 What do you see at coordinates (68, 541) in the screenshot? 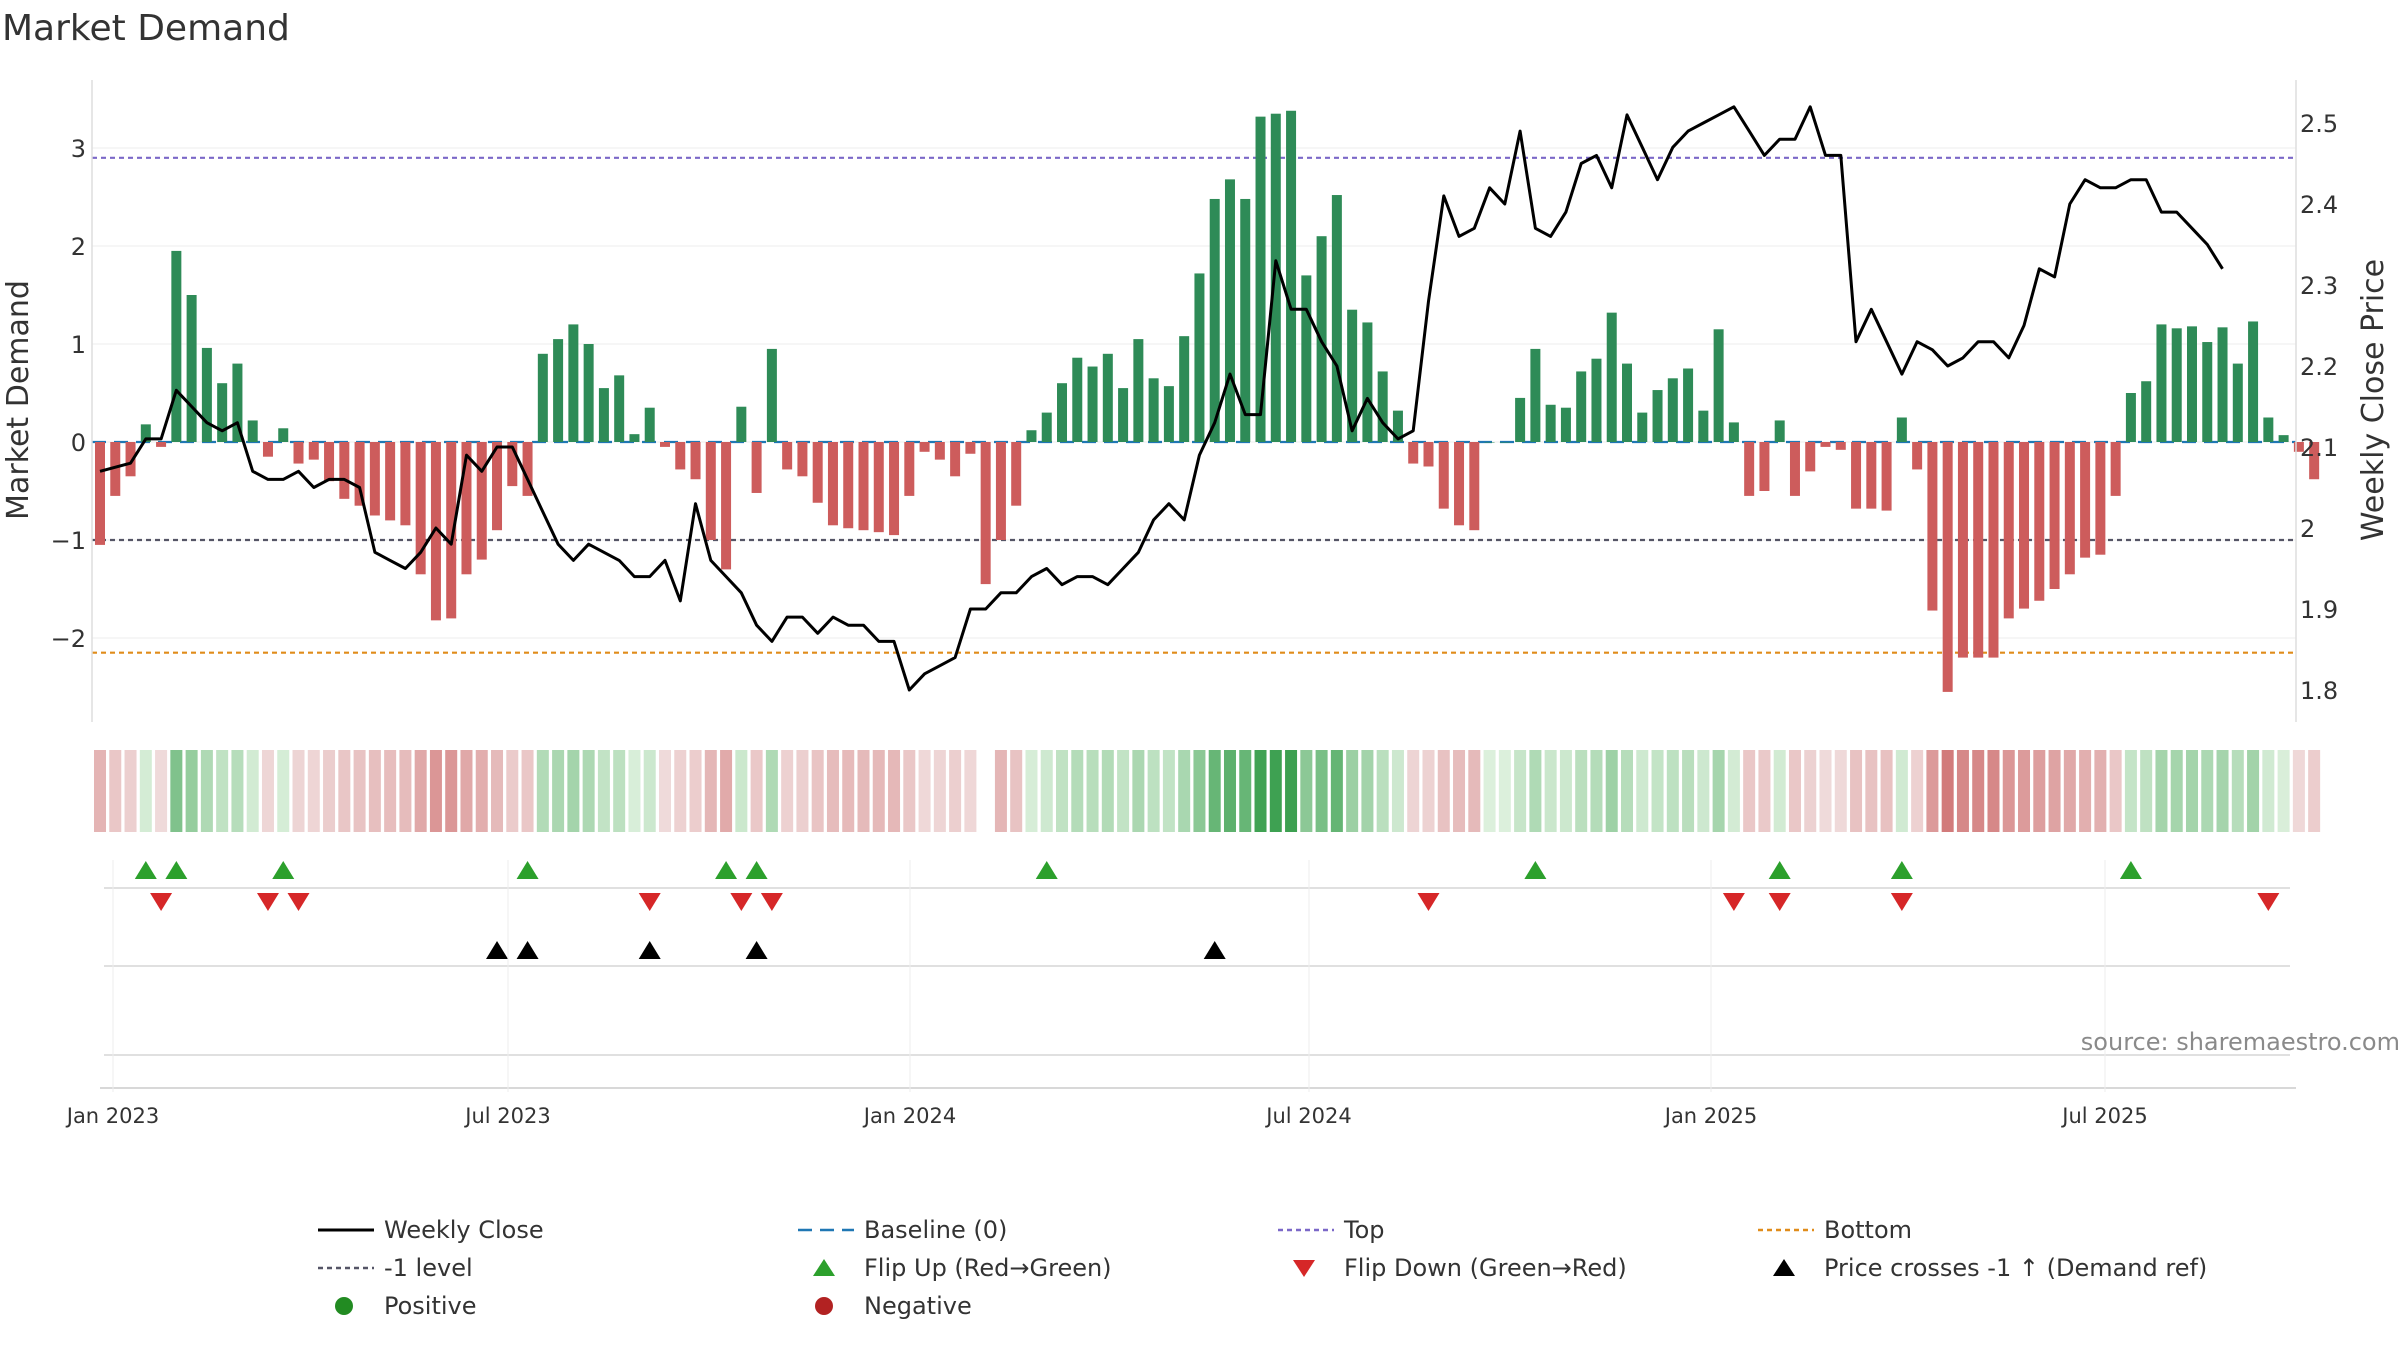
I see `left-tick-label: −1` at bounding box center [68, 541].